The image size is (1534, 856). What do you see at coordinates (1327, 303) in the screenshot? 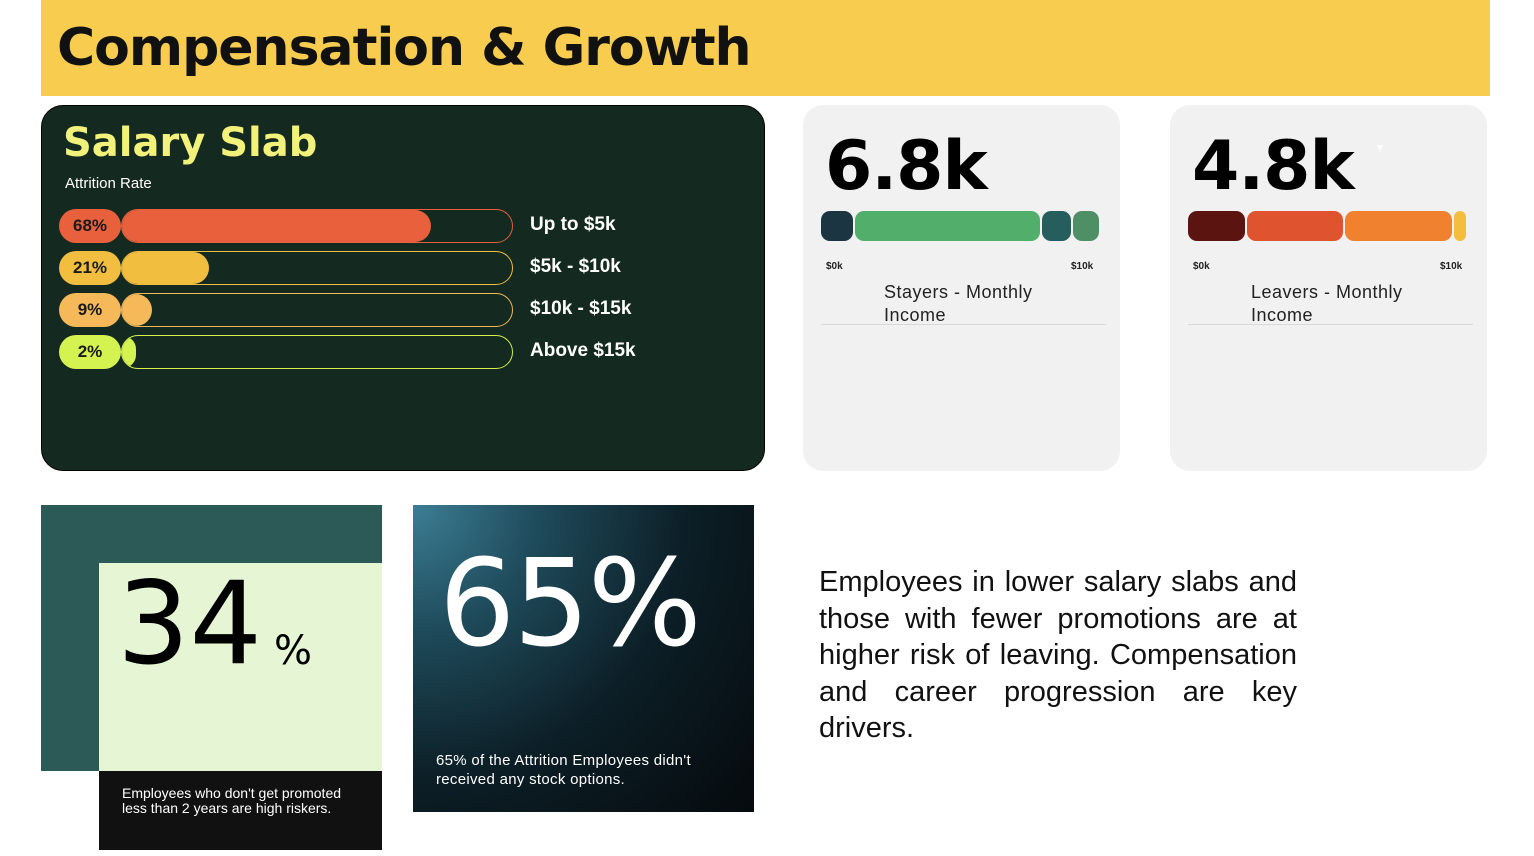
I see `leavers-income-caption: Leavers - Monthly Income` at bounding box center [1327, 303].